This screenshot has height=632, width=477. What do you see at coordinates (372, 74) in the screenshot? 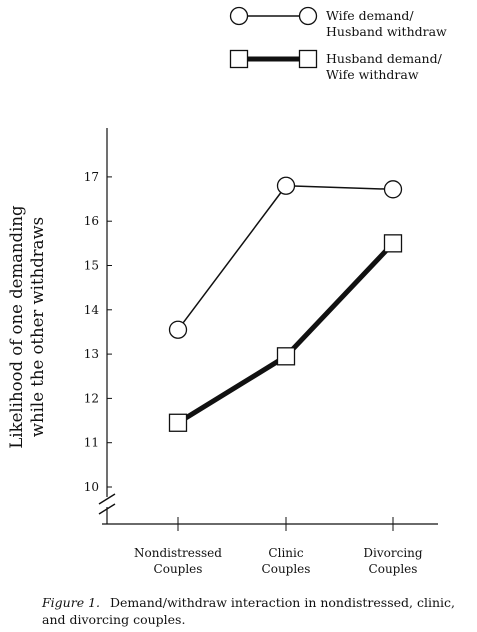
I see `legend-label: Wife withdraw` at bounding box center [372, 74].